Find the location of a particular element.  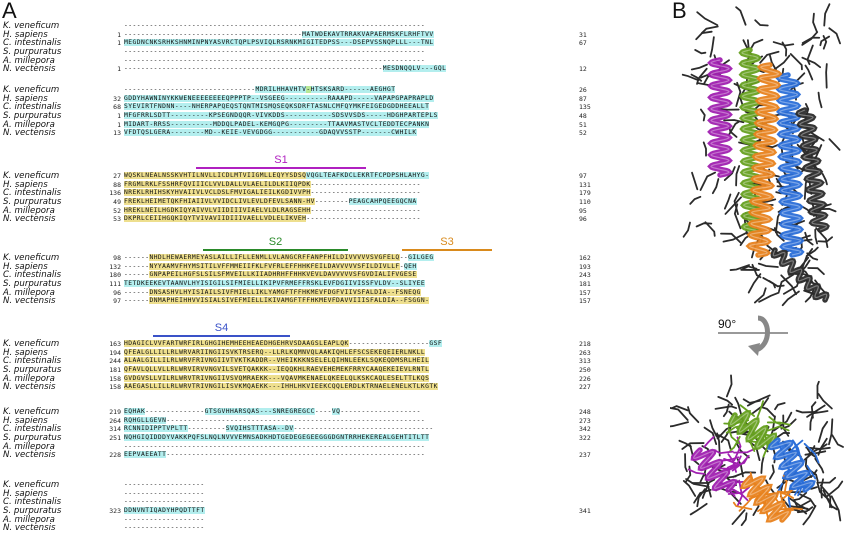

segment-bar-s1 is located at coordinates (281, 168).